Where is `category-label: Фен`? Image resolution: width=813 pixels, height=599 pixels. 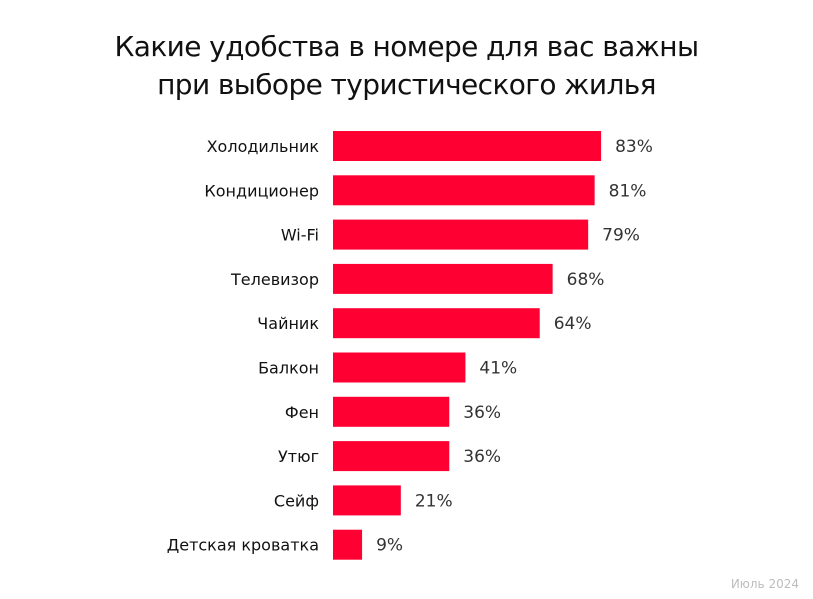 category-label: Фен is located at coordinates (302, 412).